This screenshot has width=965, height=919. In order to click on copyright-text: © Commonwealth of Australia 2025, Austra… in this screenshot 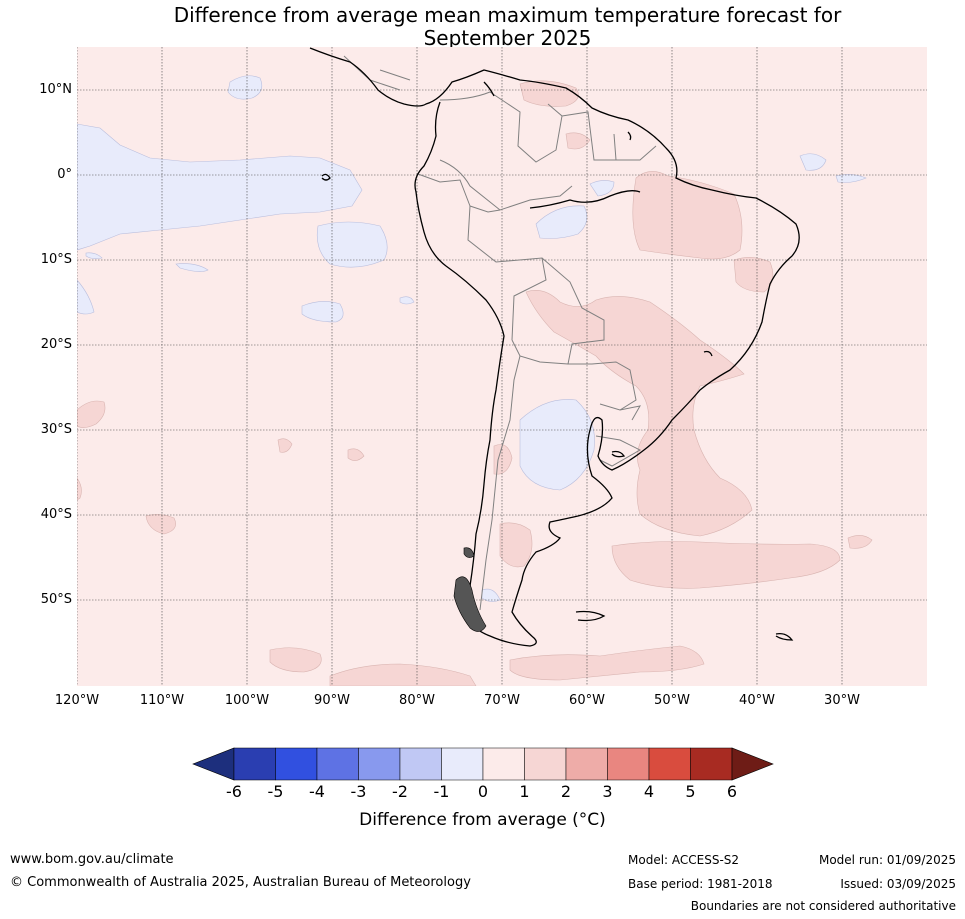, I will do `click(240, 882)`.